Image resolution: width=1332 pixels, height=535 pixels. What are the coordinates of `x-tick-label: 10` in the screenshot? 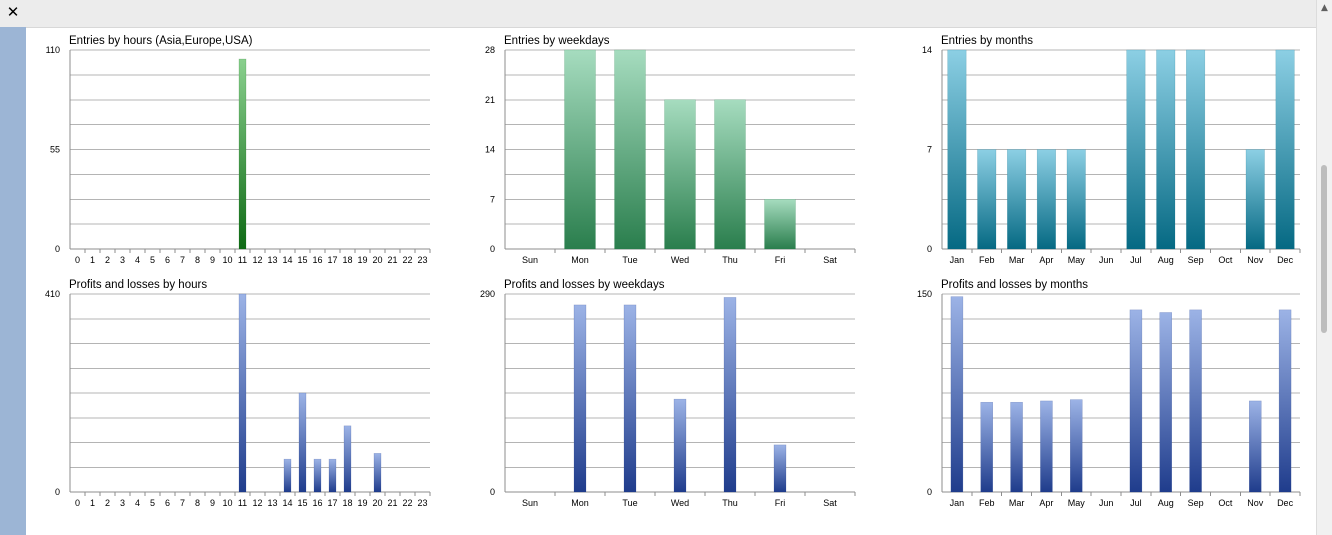 It's located at (227, 260).